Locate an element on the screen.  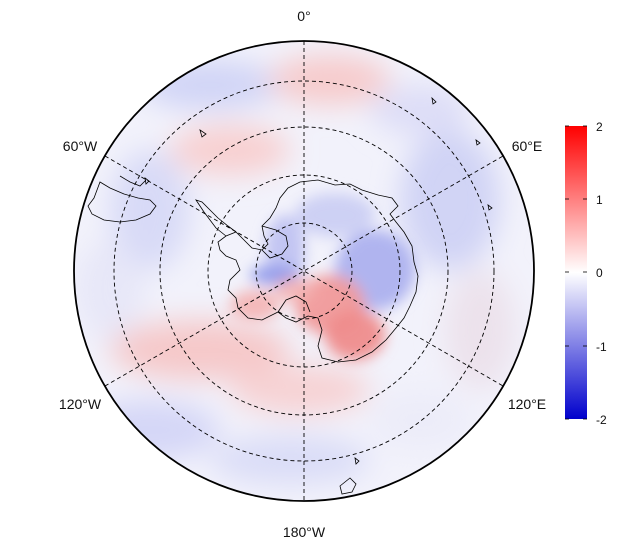
colorbar-gradient is located at coordinates (576, 272).